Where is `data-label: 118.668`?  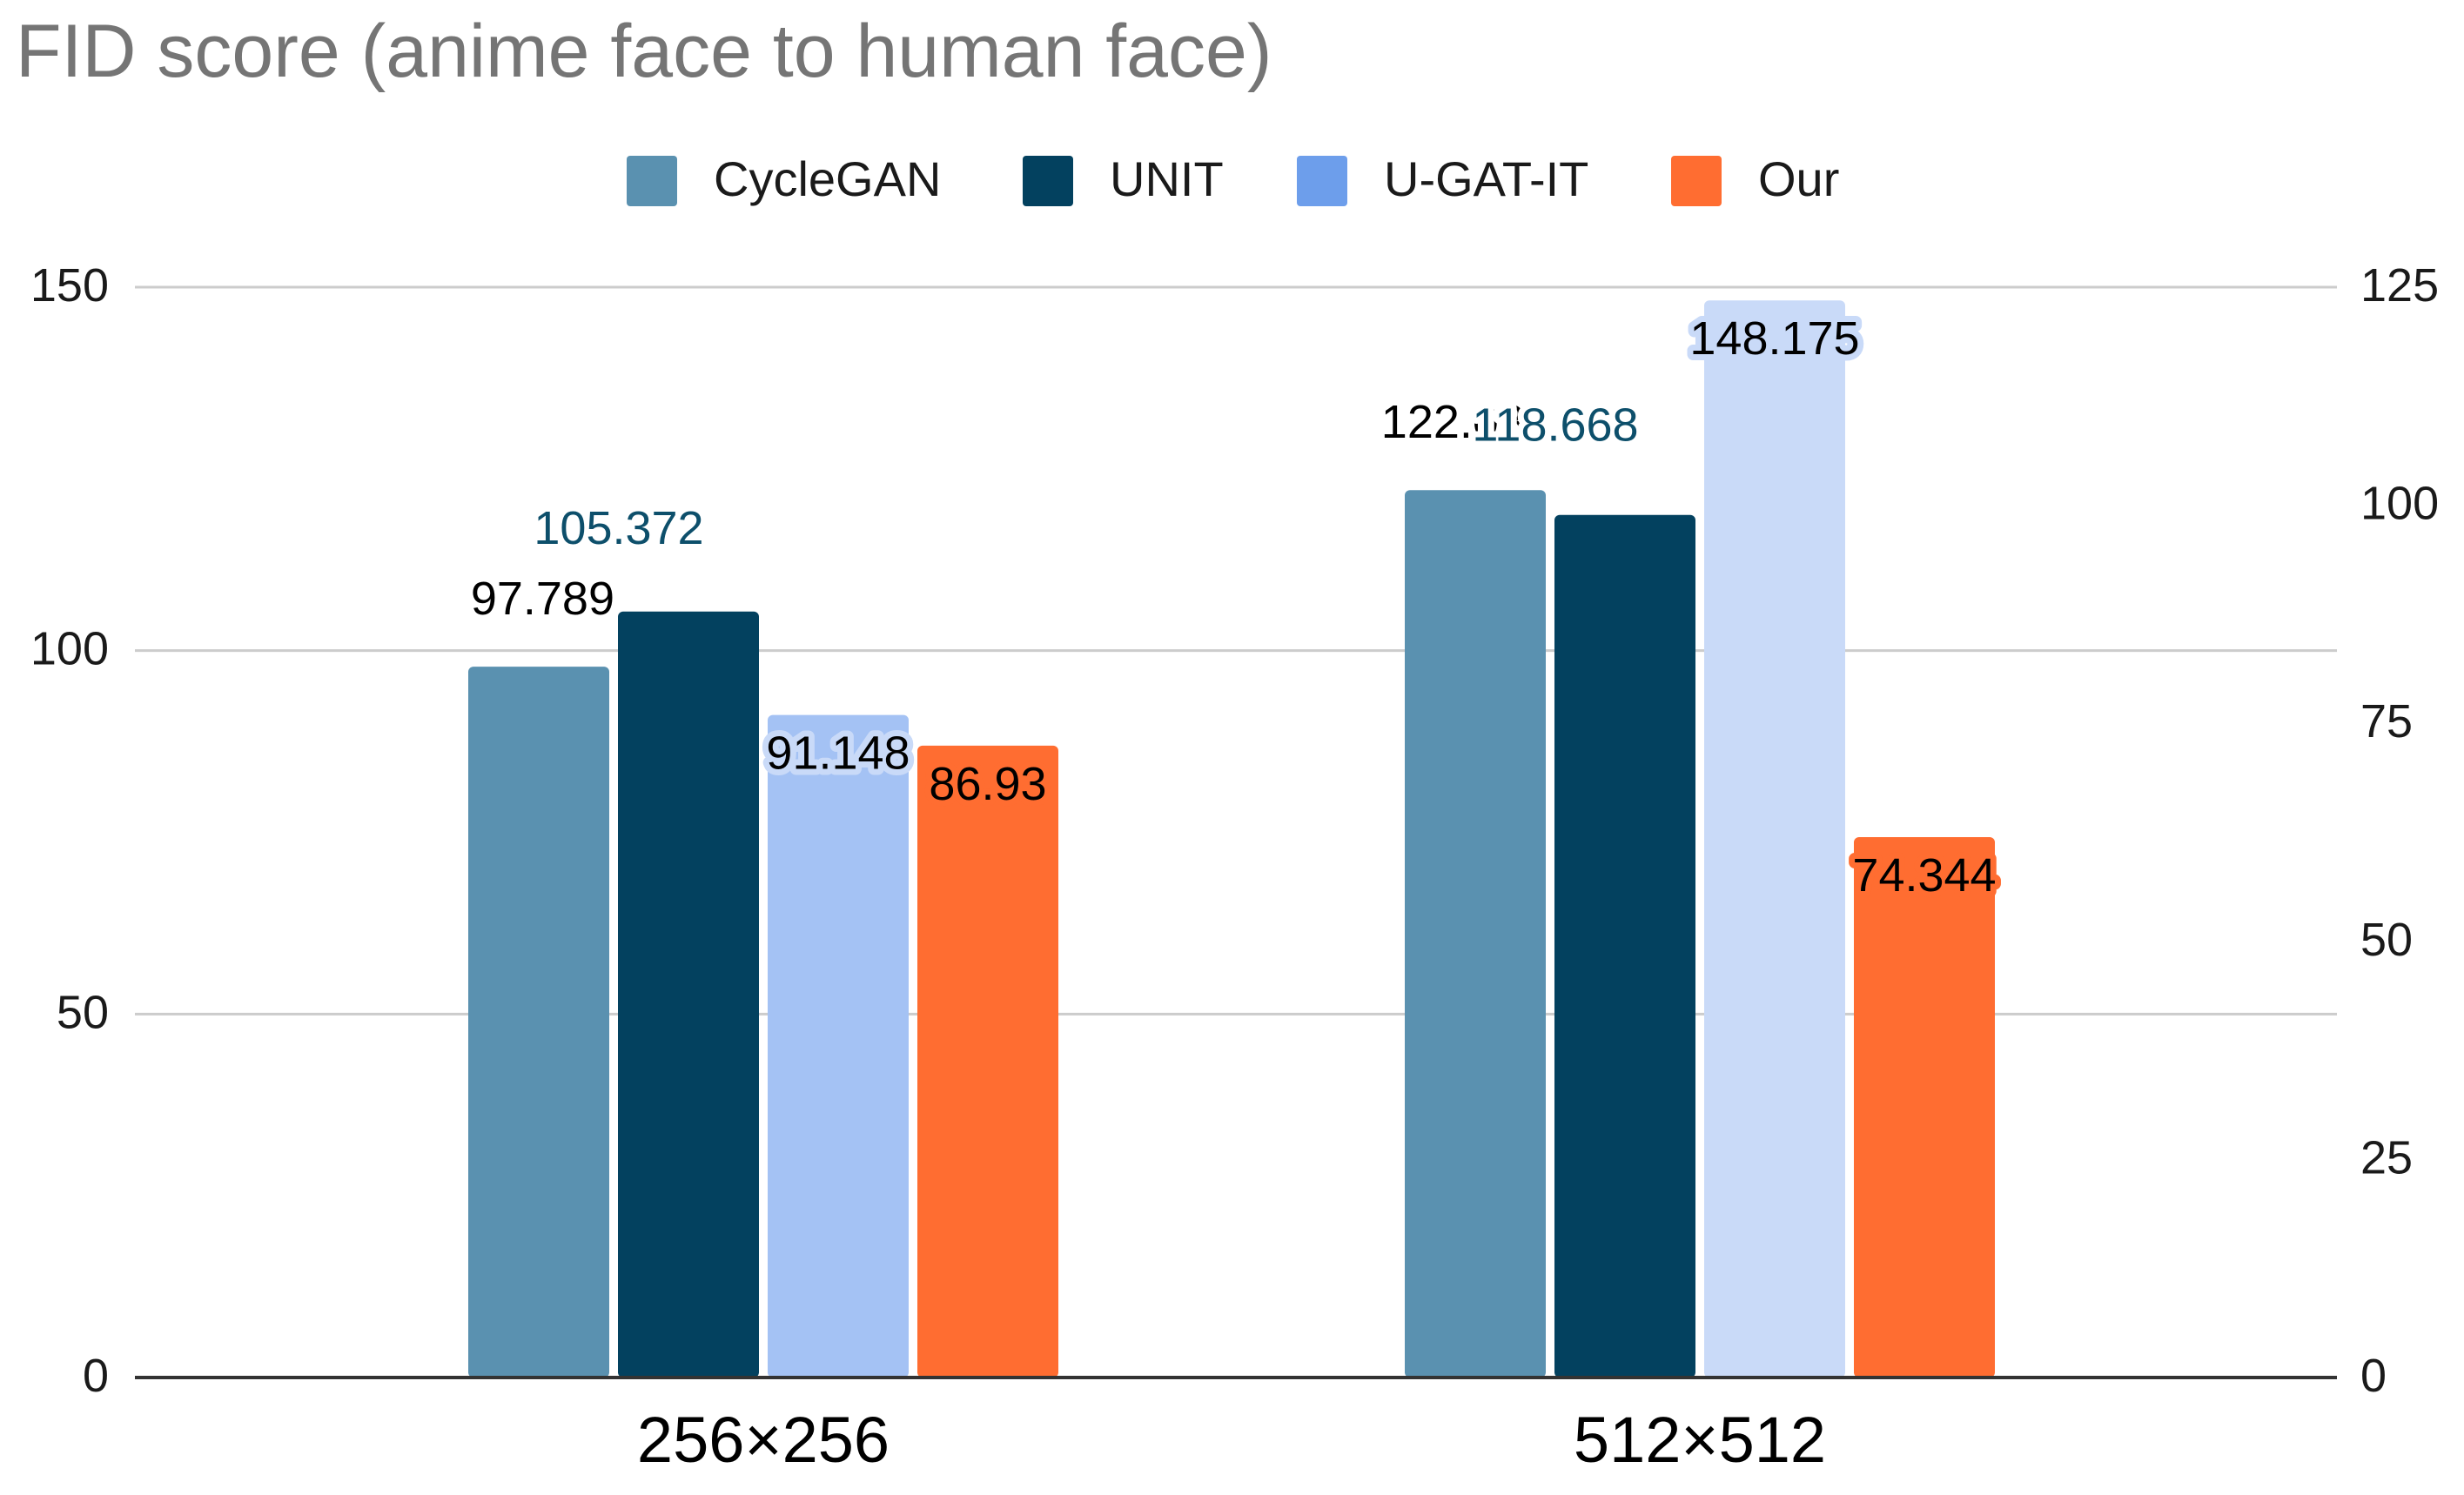
data-label: 118.668 is located at coordinates (1555, 426).